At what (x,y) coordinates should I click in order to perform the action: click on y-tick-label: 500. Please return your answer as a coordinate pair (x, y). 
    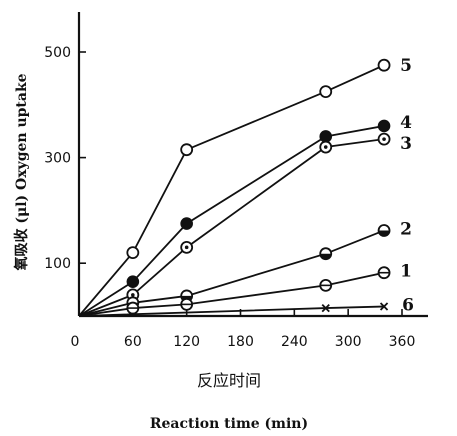
    Looking at the image, I should click on (57, 53).